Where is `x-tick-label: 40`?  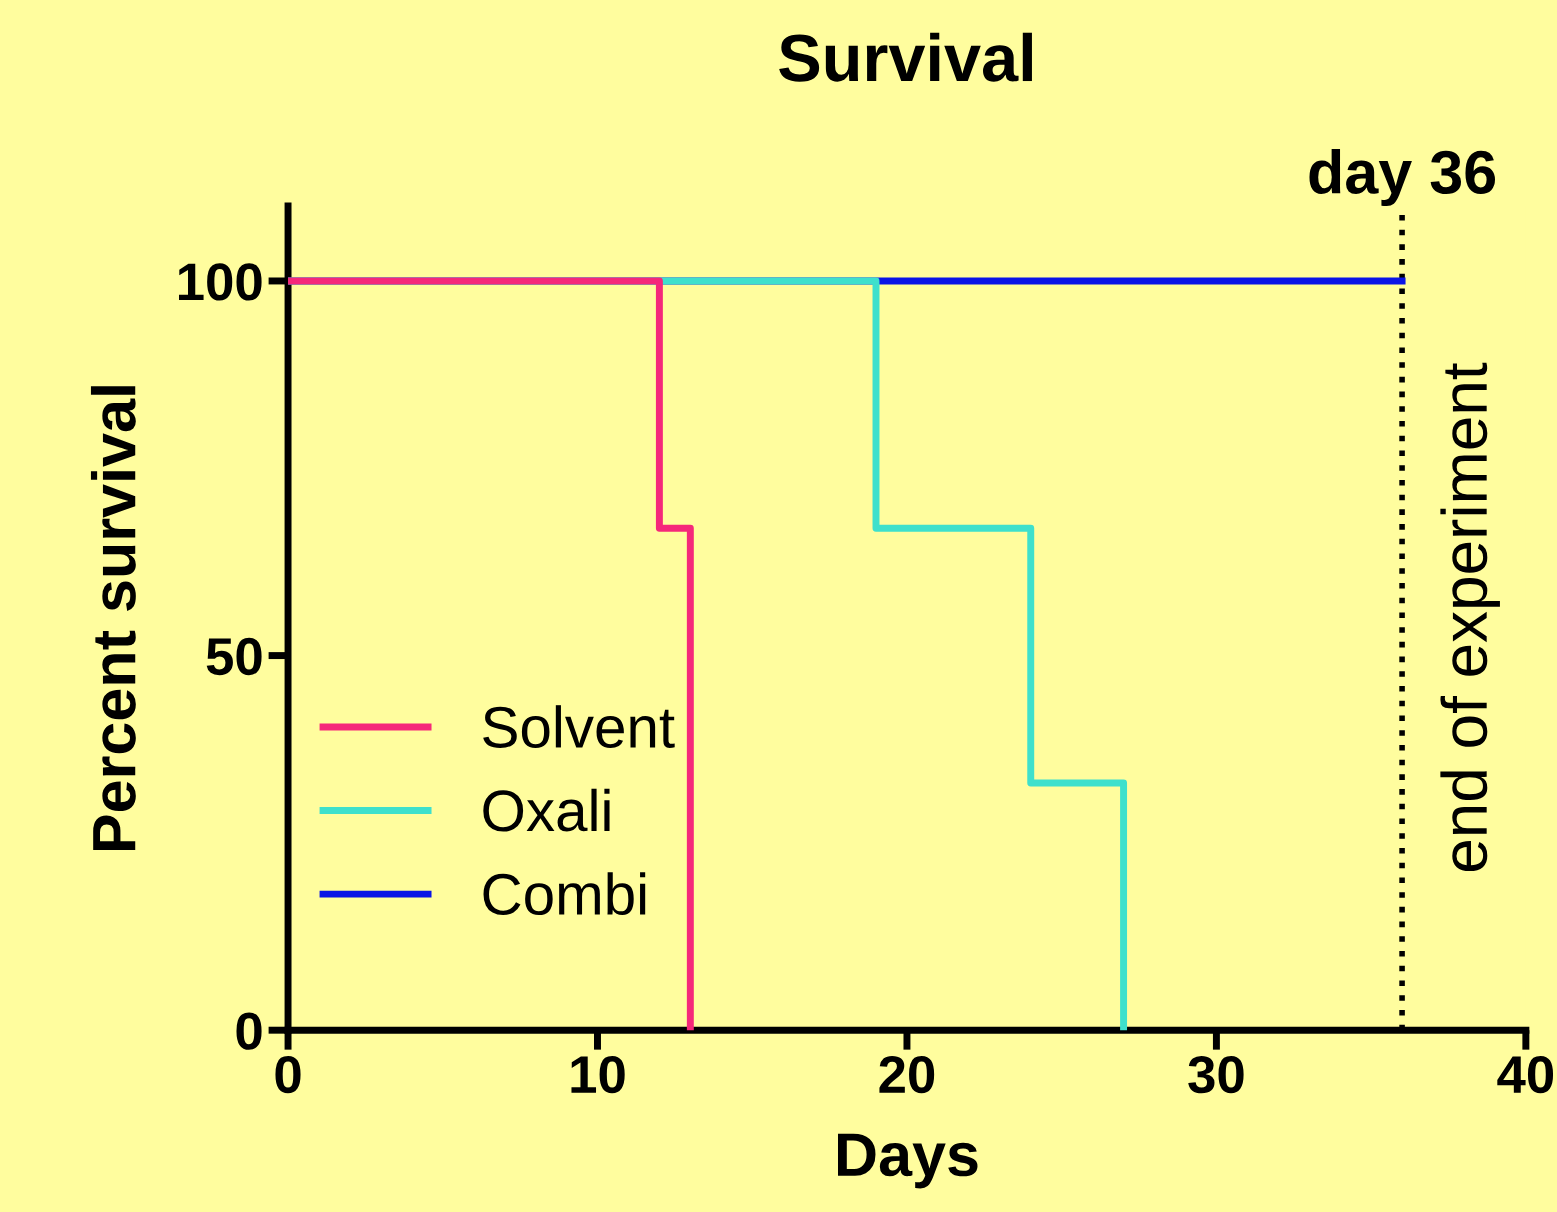 x-tick-label: 40 is located at coordinates (1525, 1074).